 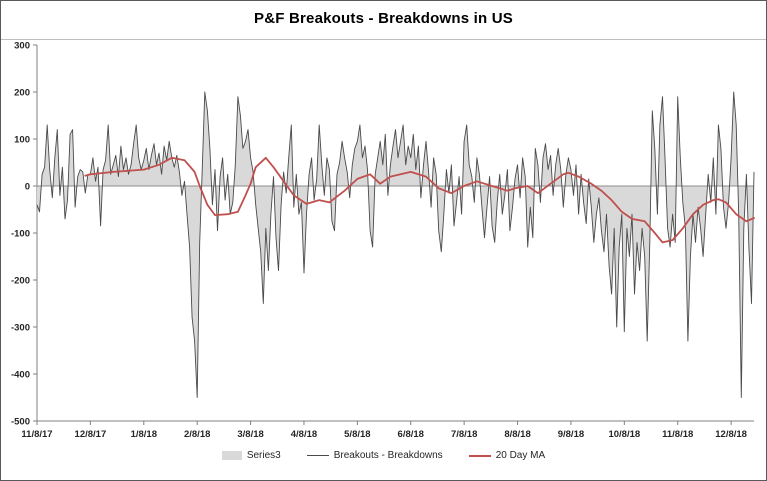 What do you see at coordinates (731, 434) in the screenshot?
I see `svg-text: 12/8/18` at bounding box center [731, 434].